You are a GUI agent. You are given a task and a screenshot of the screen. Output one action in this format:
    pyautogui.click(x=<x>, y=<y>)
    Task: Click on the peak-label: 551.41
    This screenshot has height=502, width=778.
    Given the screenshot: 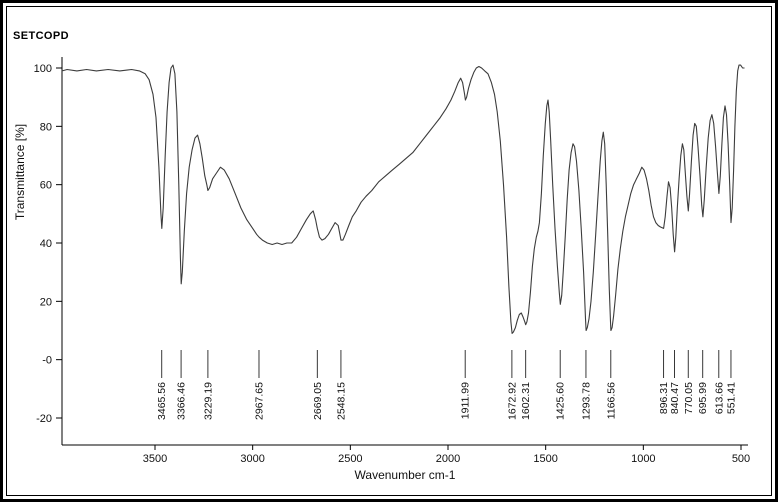 What is the action you would take?
    pyautogui.click(x=731, y=398)
    